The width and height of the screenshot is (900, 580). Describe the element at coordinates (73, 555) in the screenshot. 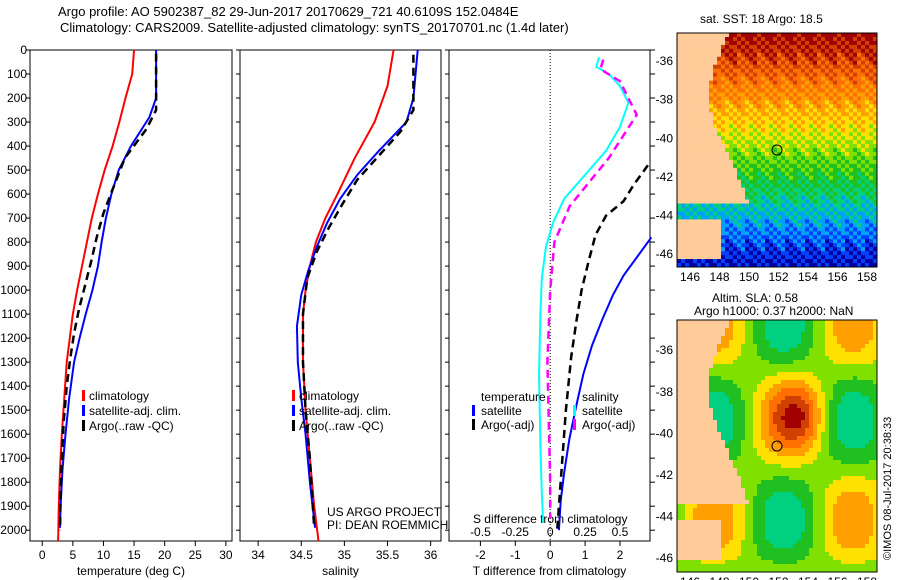

I see `x-tick-label: 5` at that location.